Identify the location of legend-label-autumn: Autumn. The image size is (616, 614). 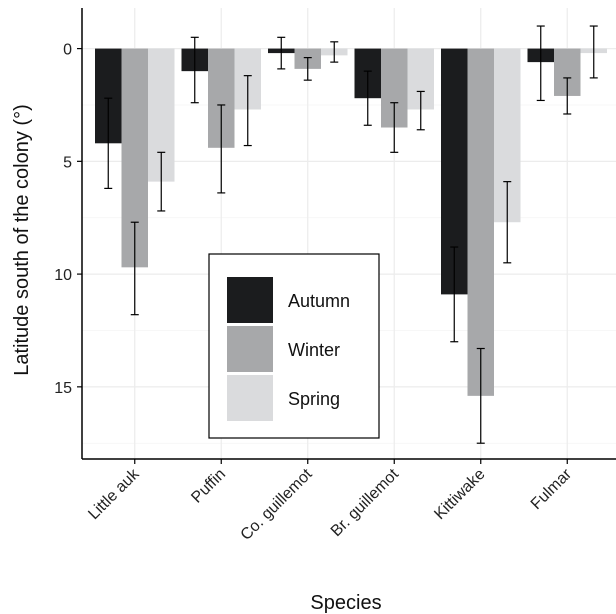
(319, 301).